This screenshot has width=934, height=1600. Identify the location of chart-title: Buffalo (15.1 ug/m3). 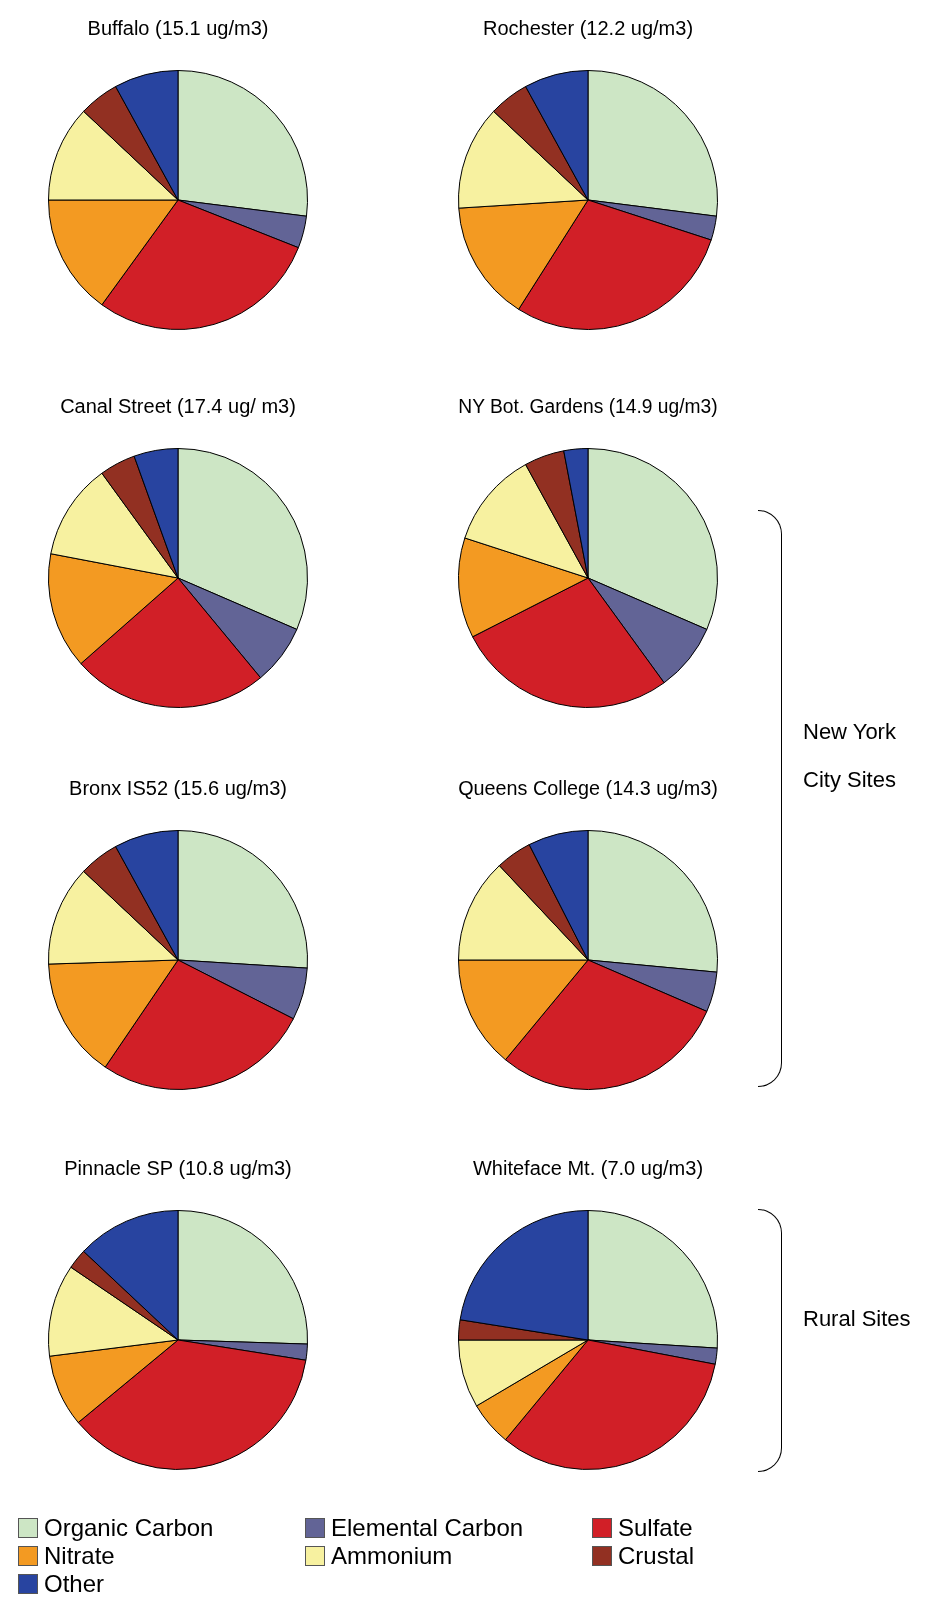
(178, 27).